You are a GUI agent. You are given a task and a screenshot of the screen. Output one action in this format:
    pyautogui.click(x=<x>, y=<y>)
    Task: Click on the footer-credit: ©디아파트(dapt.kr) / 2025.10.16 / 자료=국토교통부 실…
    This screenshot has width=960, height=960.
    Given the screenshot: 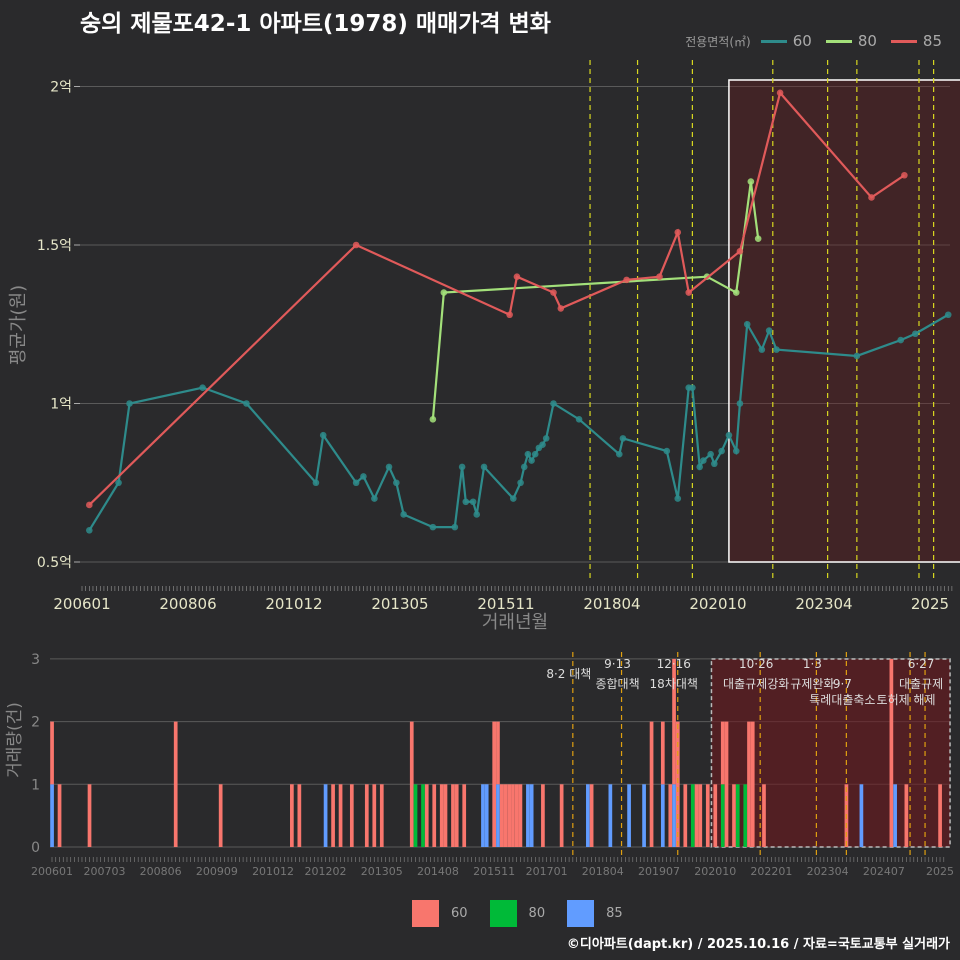 What is the action you would take?
    pyautogui.click(x=758, y=944)
    